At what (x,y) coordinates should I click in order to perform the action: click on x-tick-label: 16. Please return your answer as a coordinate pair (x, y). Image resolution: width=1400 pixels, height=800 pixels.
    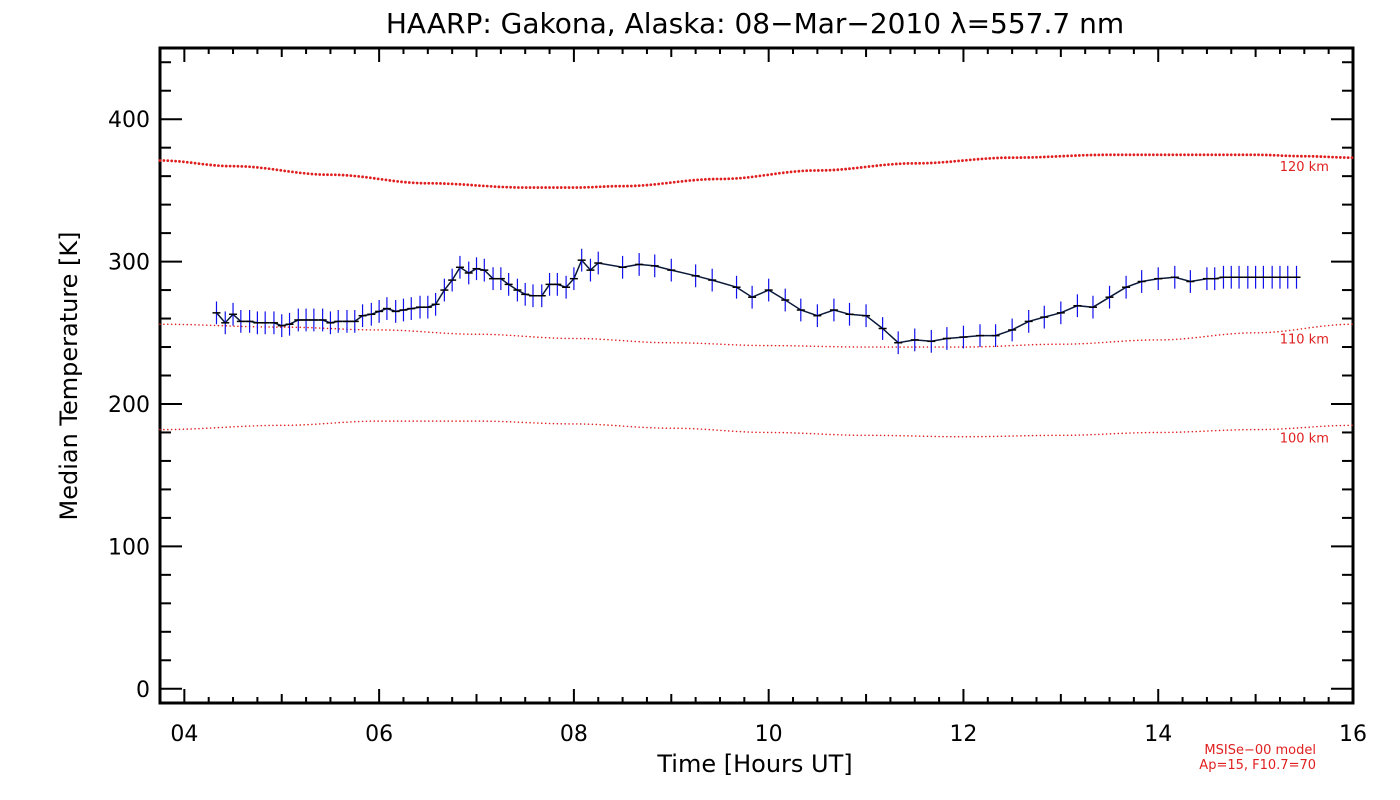
    Looking at the image, I should click on (1353, 734).